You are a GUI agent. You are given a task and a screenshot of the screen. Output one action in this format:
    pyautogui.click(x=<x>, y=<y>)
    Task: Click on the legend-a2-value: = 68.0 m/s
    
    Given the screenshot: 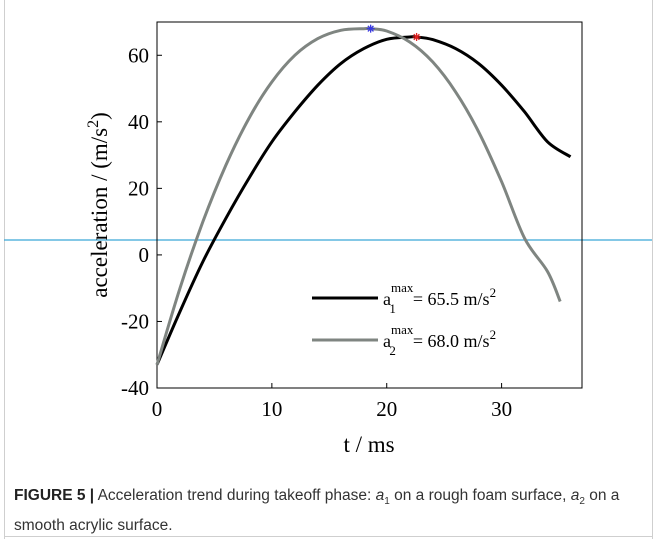 What is the action you would take?
    pyautogui.click(x=451, y=341)
    